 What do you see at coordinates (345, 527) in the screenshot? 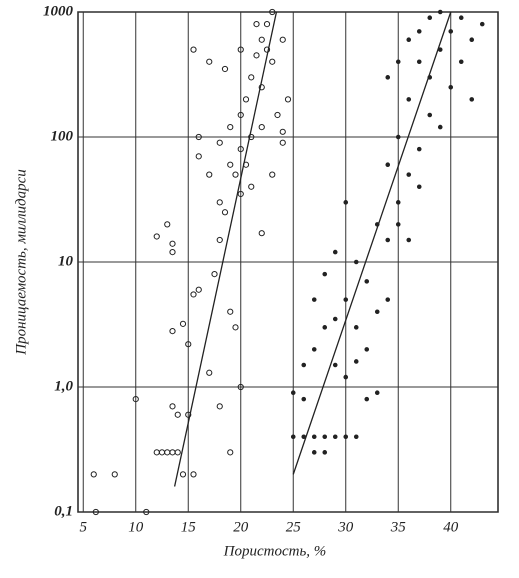
I see `x-tick-label: 30` at bounding box center [345, 527].